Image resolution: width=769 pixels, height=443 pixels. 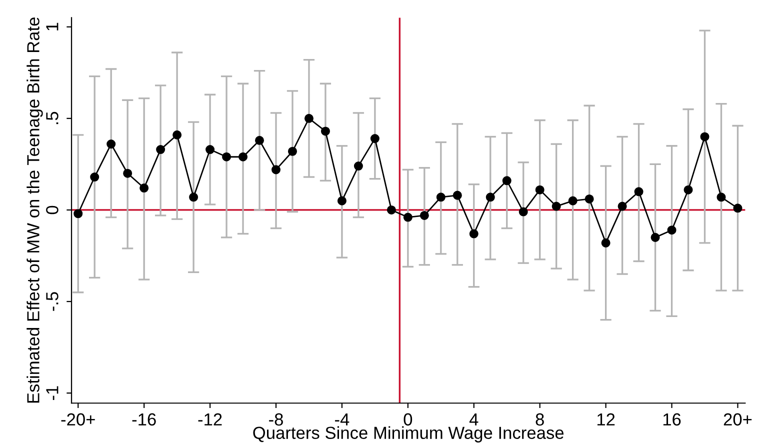 What do you see at coordinates (52, 393) in the screenshot?
I see `y-tick-label: -1` at bounding box center [52, 393].